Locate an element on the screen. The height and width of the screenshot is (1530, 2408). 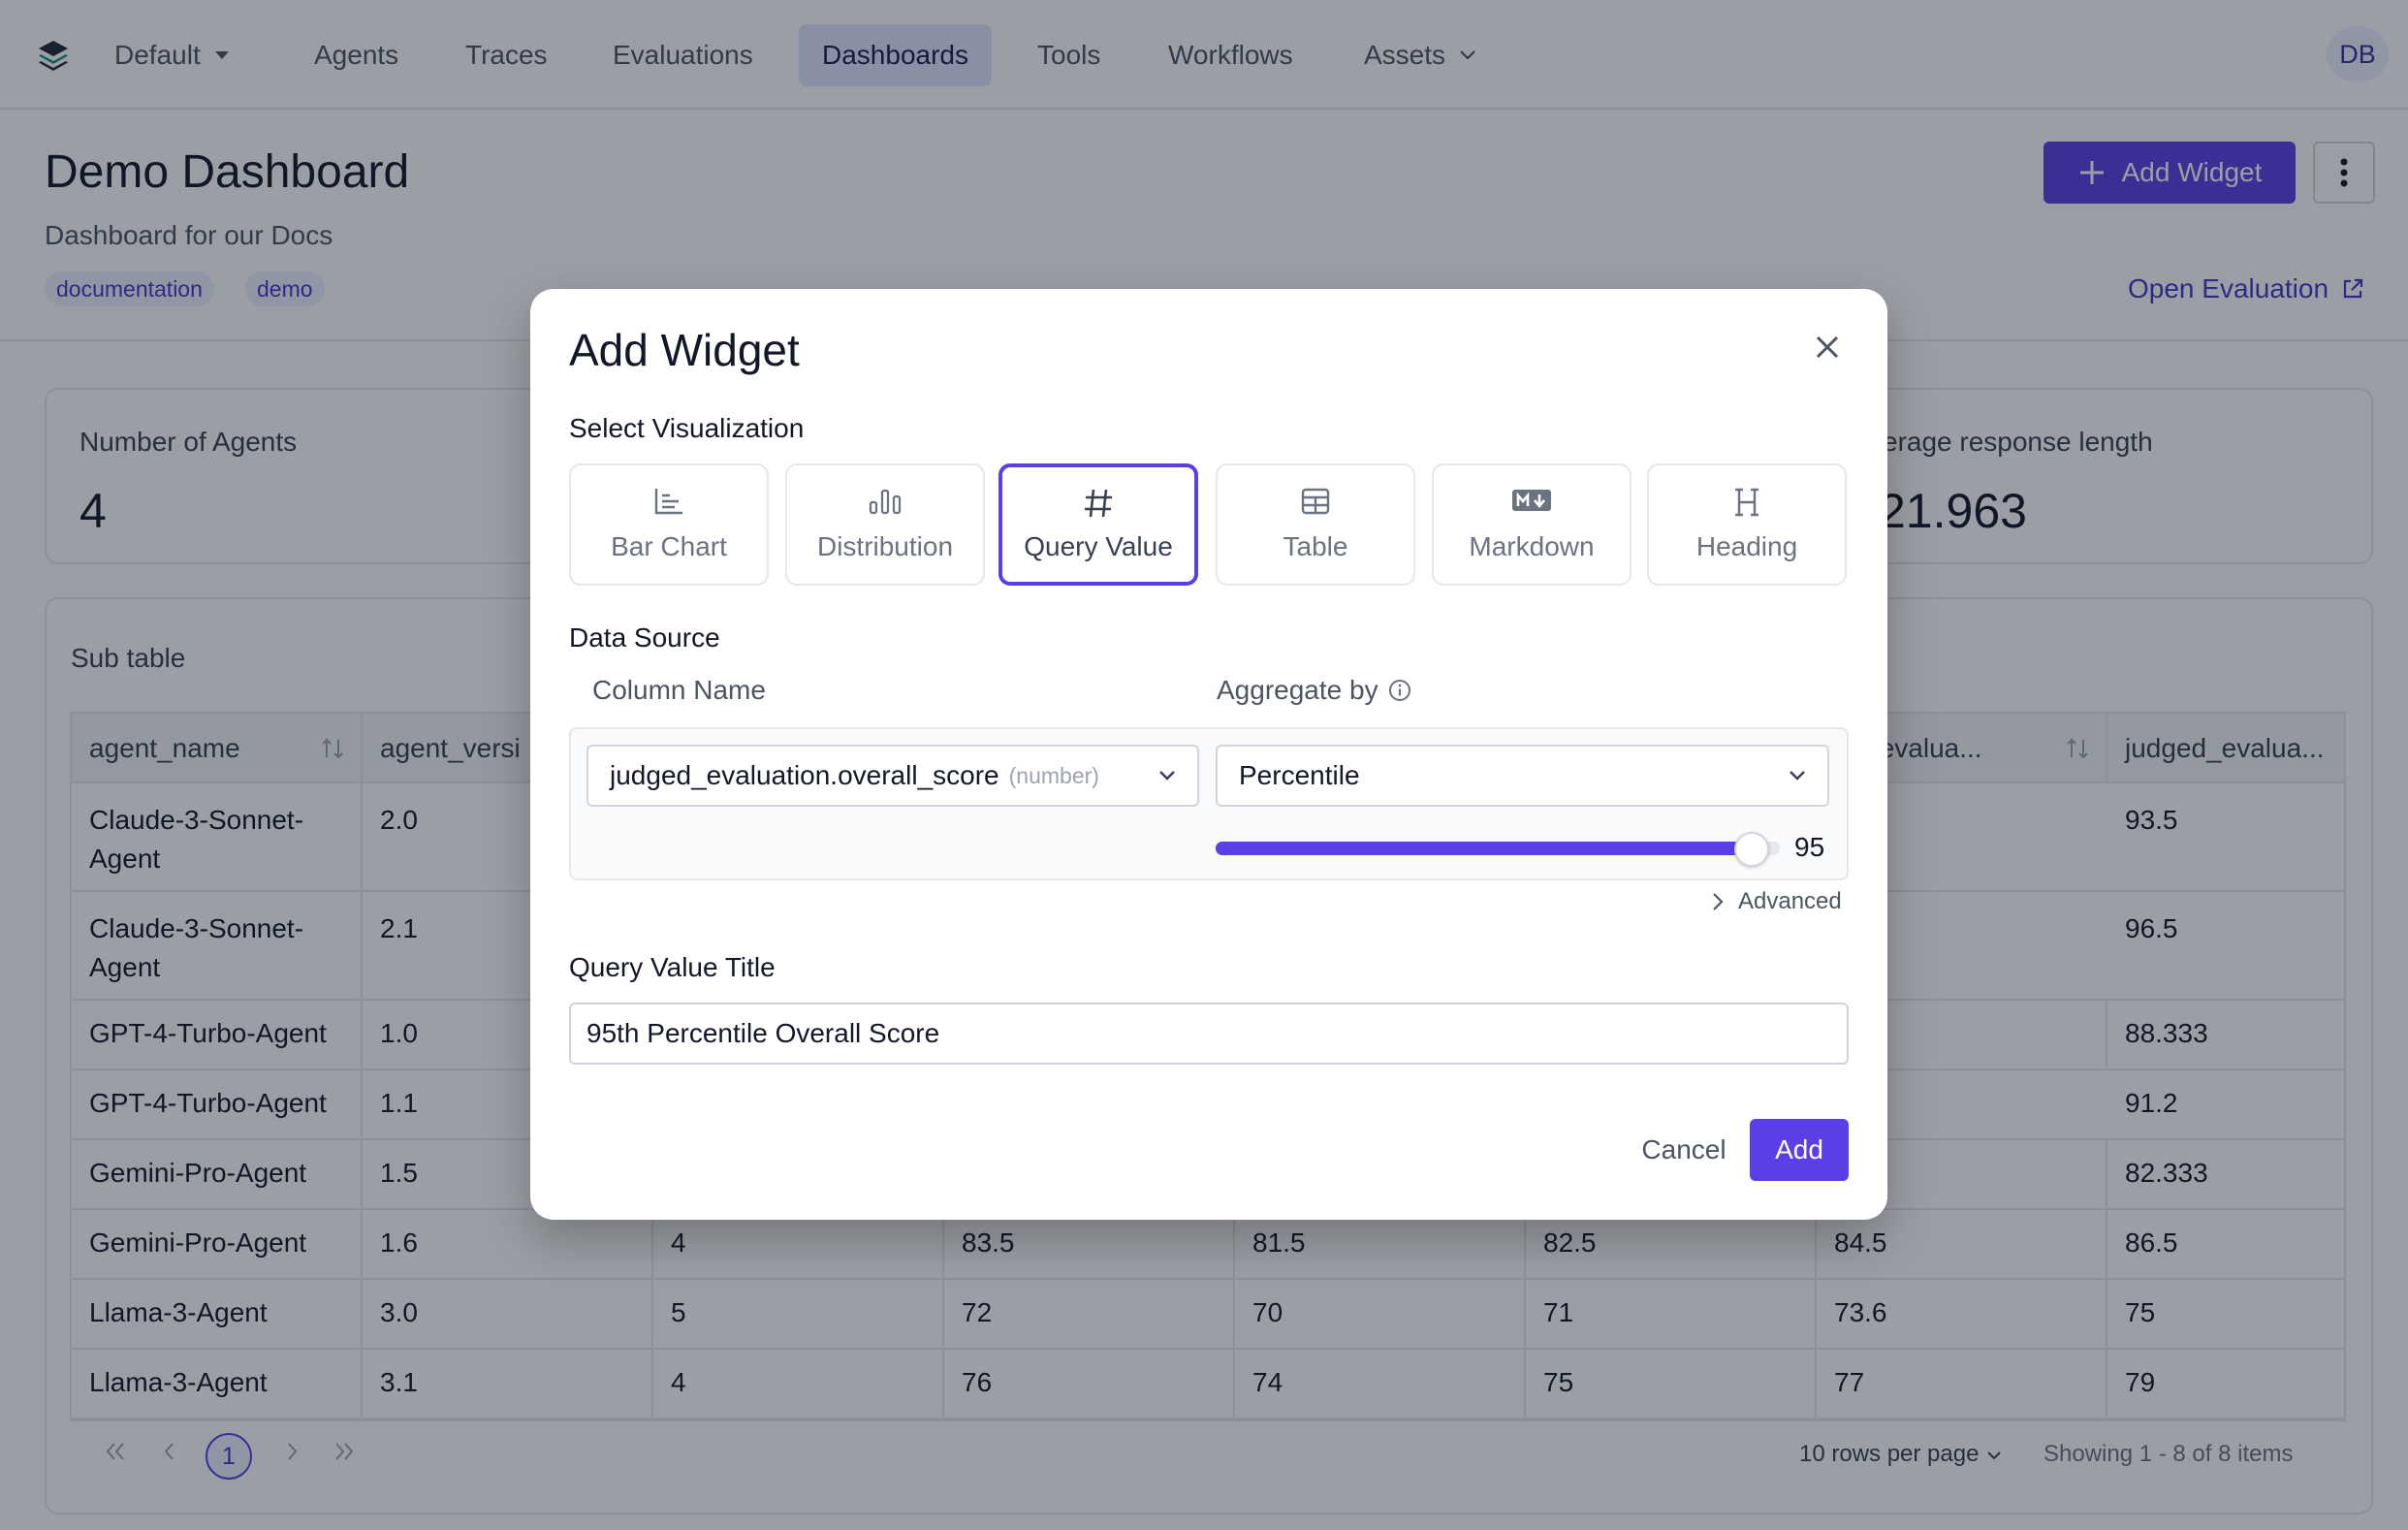
query-value-title-label: Query Value Title is located at coordinates (672, 967).